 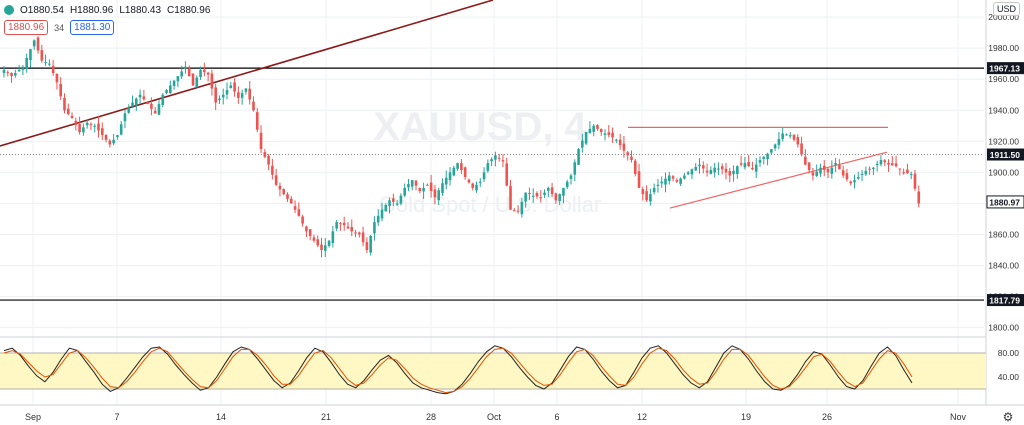 What do you see at coordinates (33, 417) in the screenshot?
I see `x-tick-label: Sep` at bounding box center [33, 417].